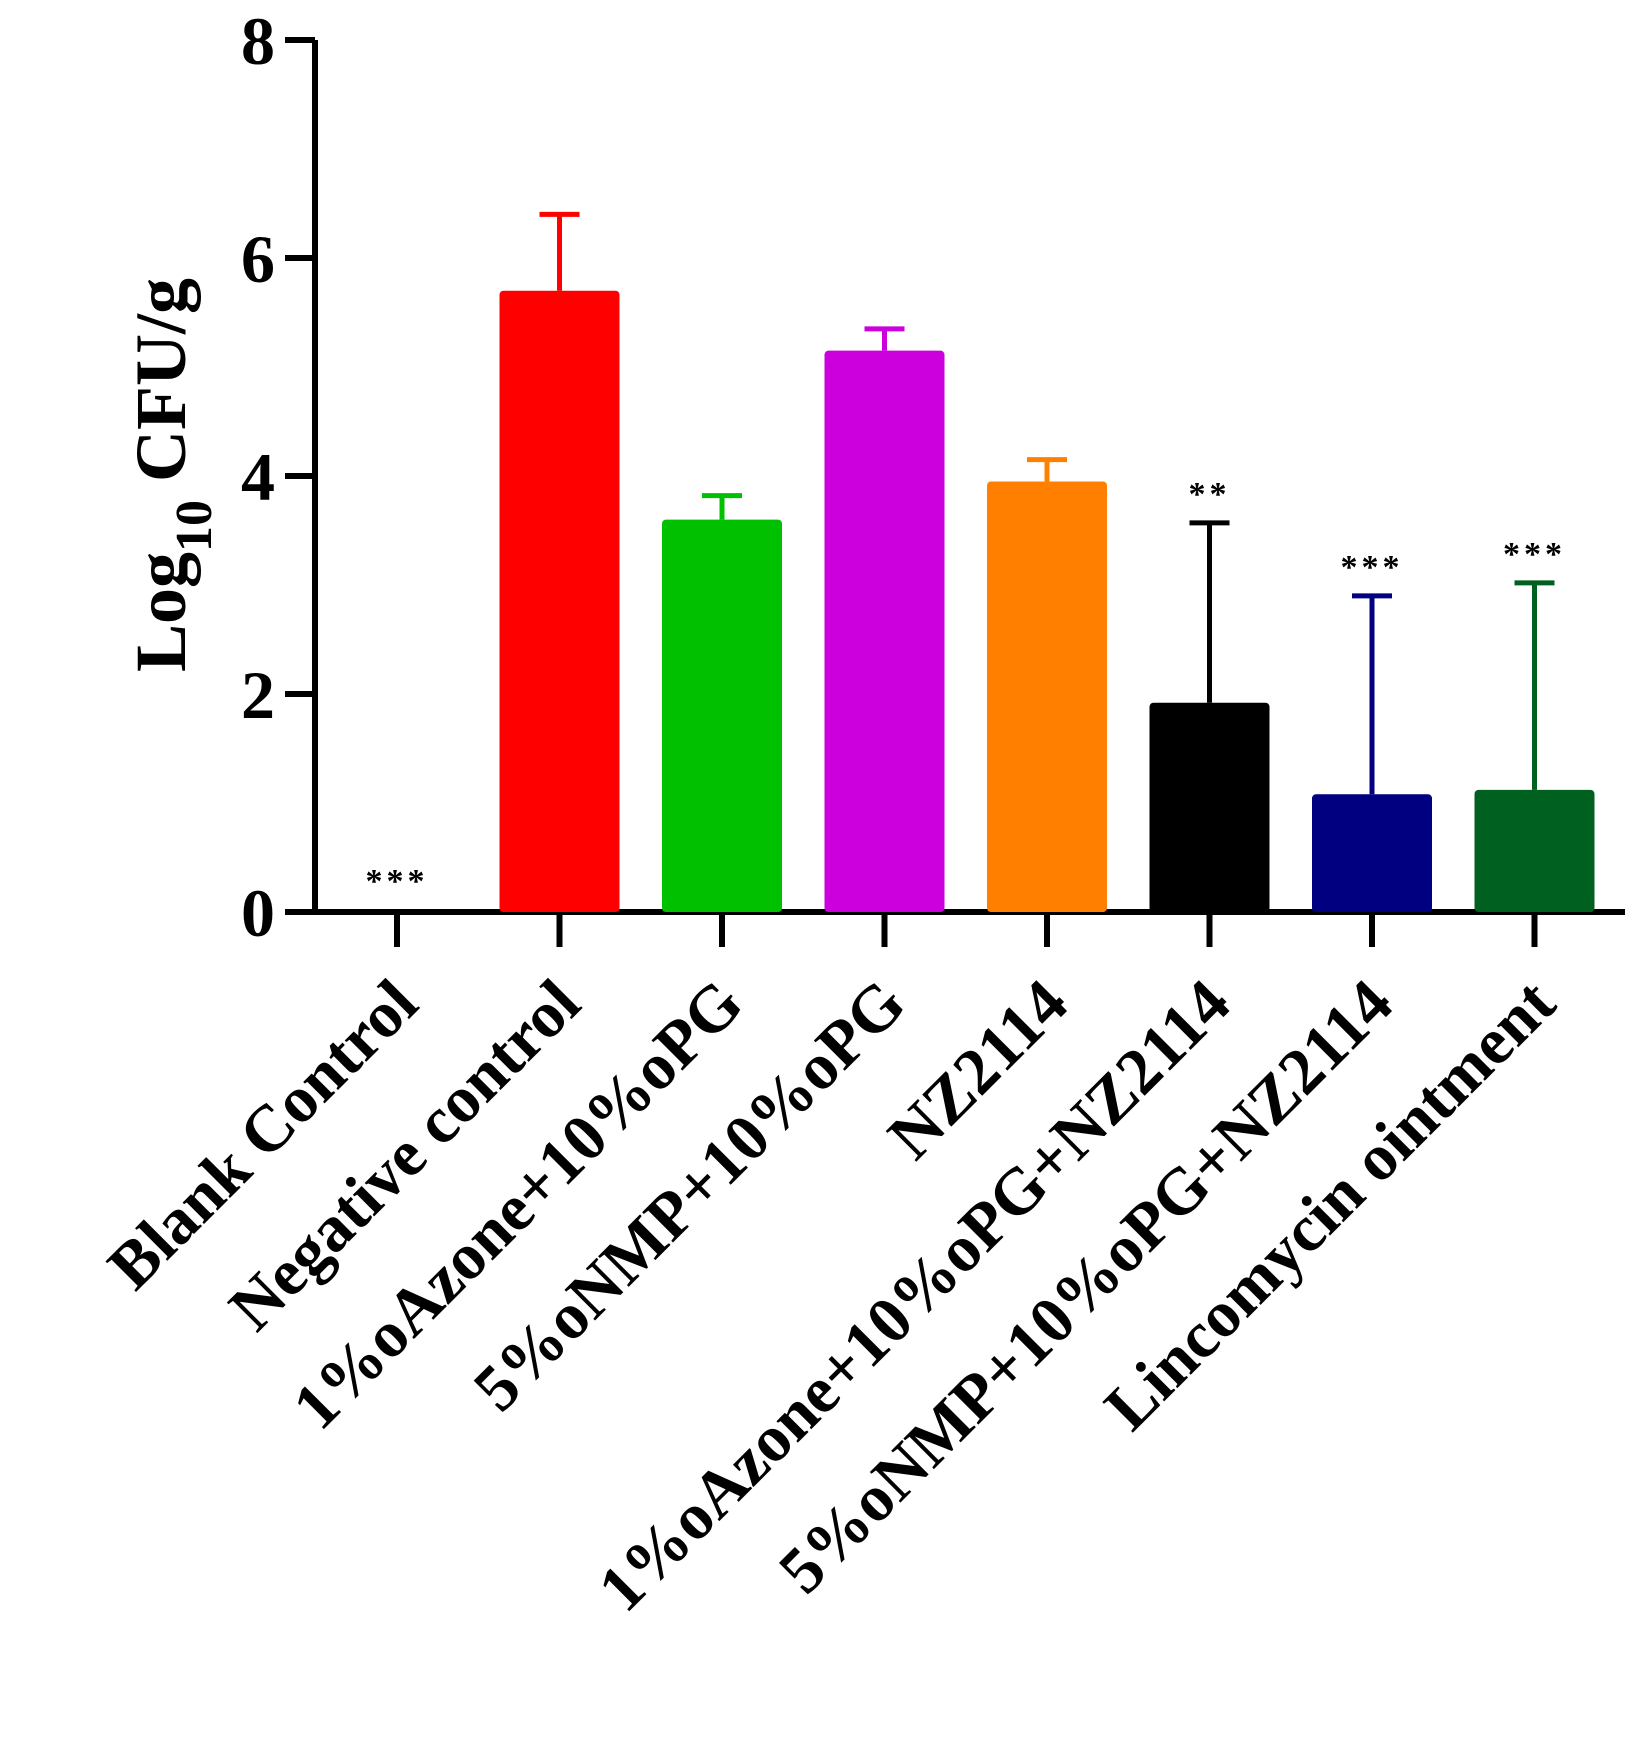 This screenshot has height=1742, width=1643. I want to click on significance-label: **, so click(1210, 494).